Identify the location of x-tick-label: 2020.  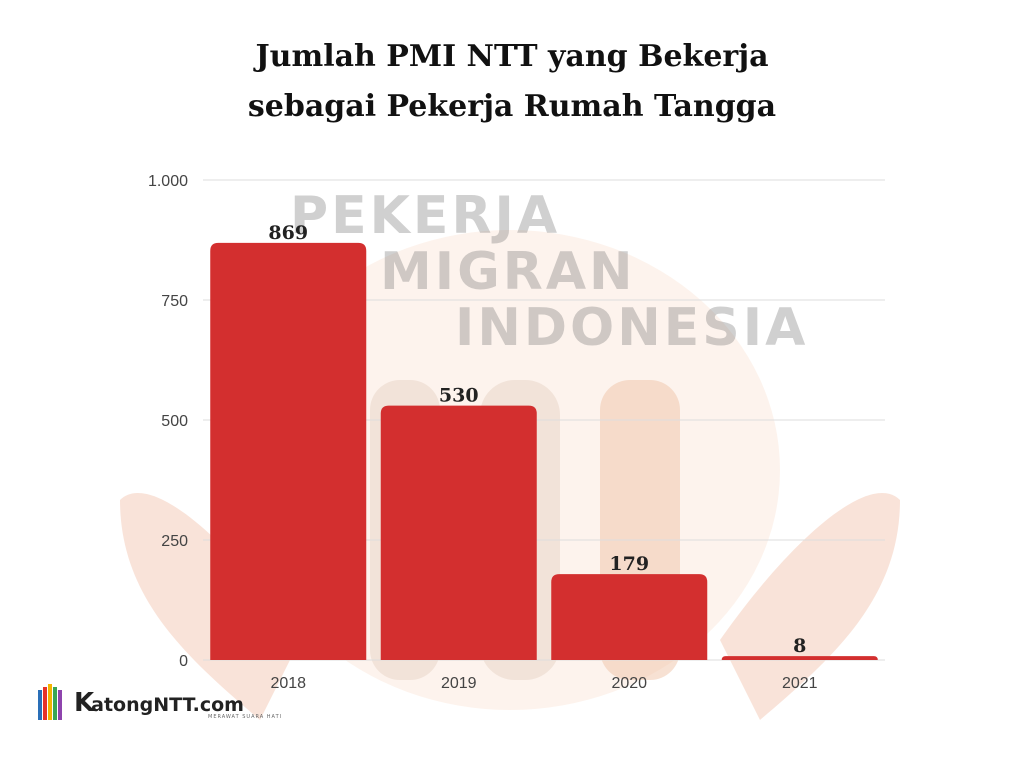
(629, 683).